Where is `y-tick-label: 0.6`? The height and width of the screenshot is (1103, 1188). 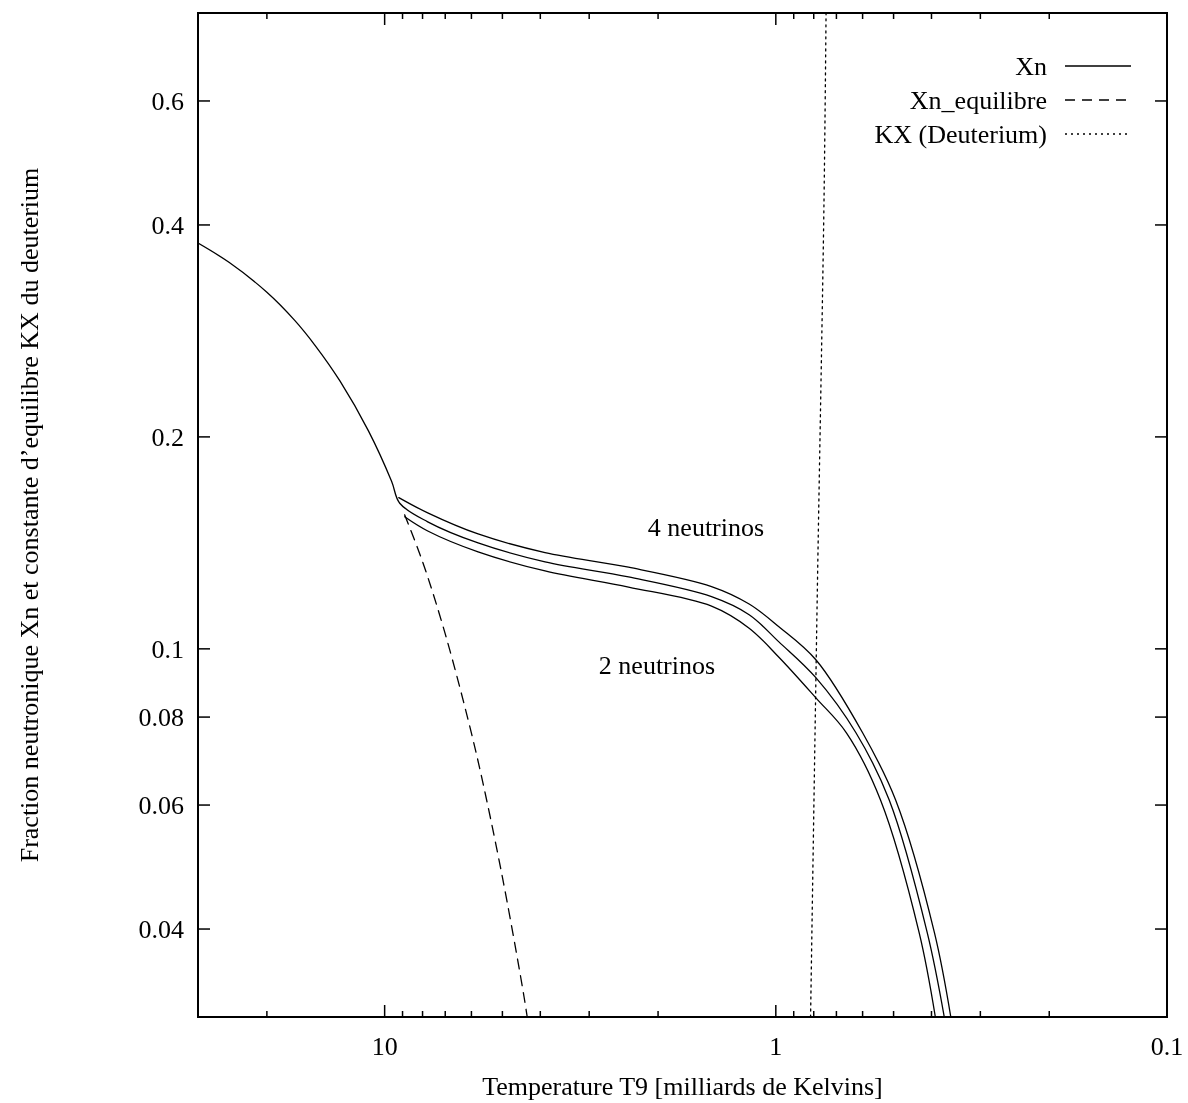 y-tick-label: 0.6 is located at coordinates (167, 102).